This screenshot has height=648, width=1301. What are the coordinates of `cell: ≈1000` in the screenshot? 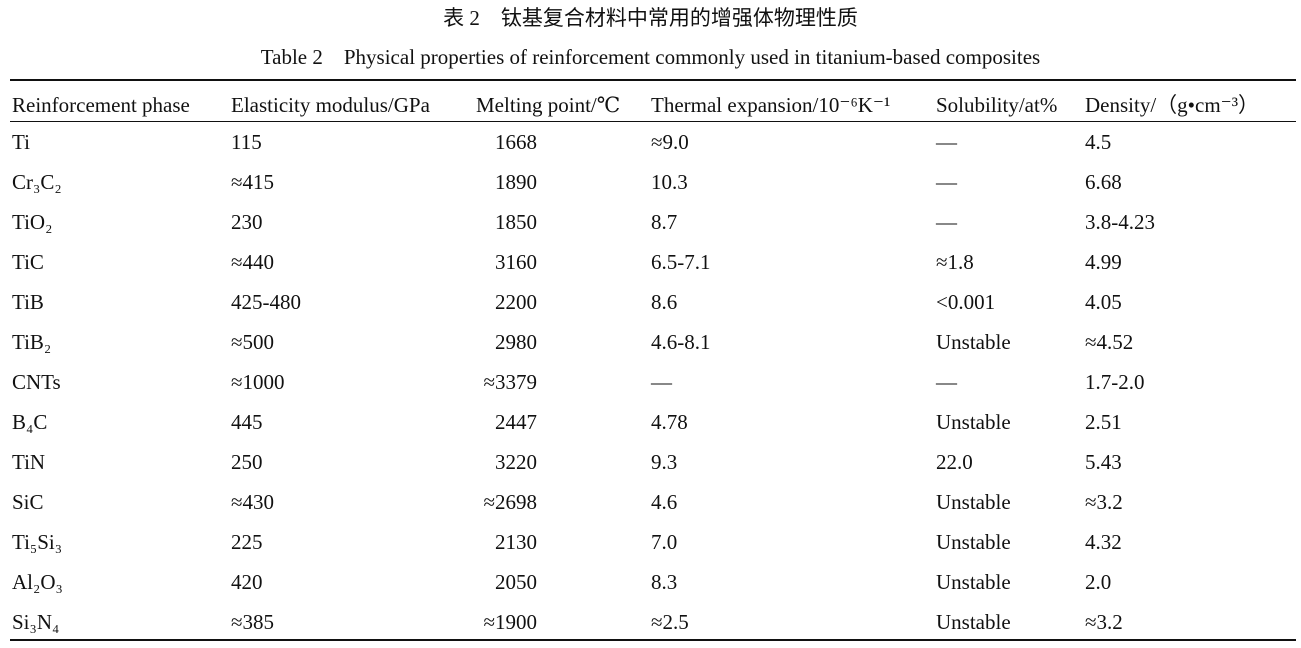 It's located at (258, 382).